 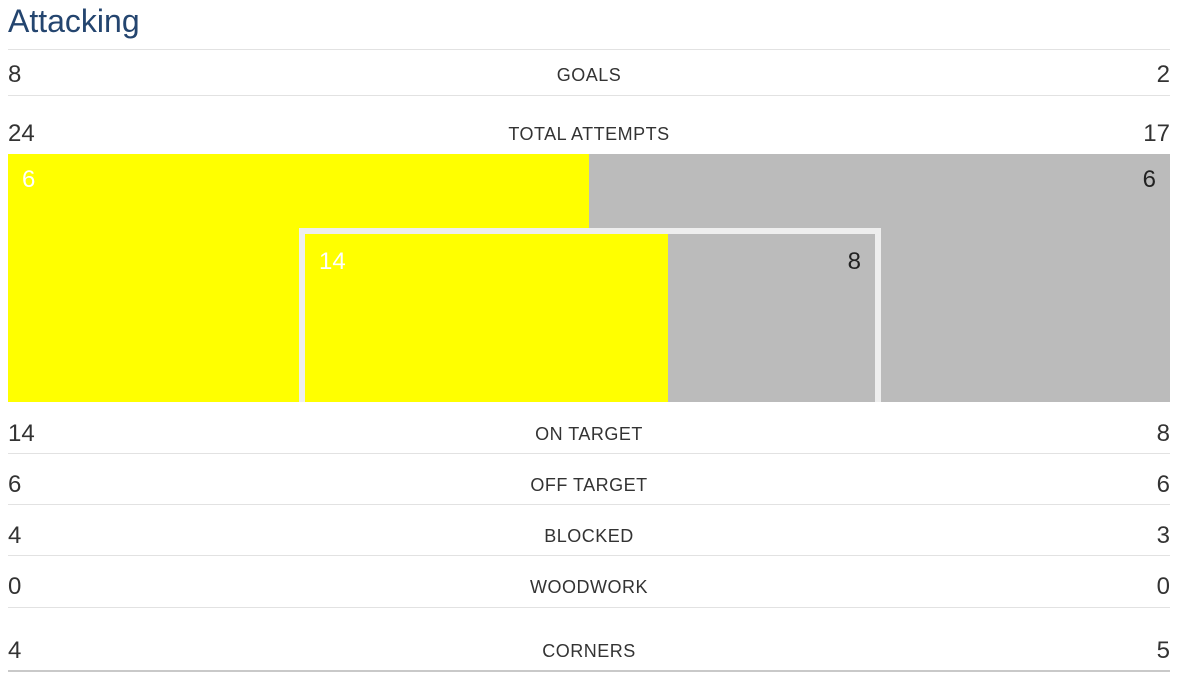 What do you see at coordinates (1156, 133) in the screenshot?
I see `away-total-attempts: 17` at bounding box center [1156, 133].